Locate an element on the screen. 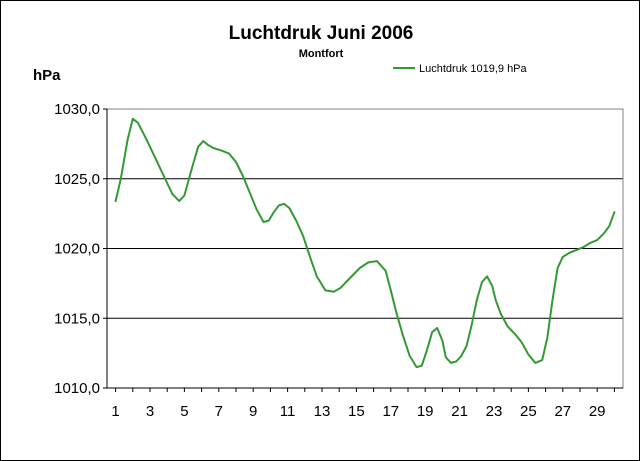 The width and height of the screenshot is (640, 461). x-tick-label: 11 is located at coordinates (288, 411).